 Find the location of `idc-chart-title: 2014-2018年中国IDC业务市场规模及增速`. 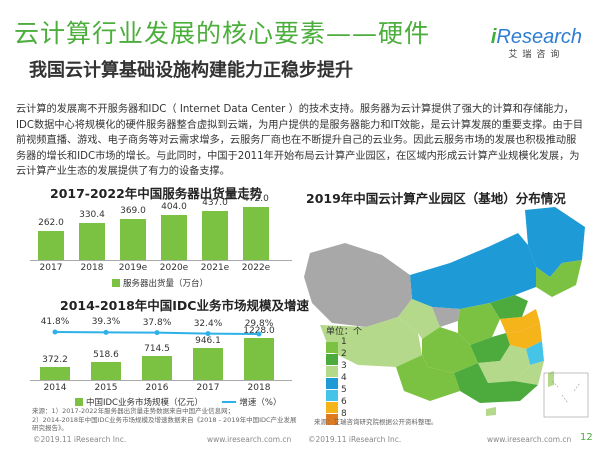

idc-chart-title: 2014-2018年中国IDC业务市场规模及增速 is located at coordinates (184, 305).